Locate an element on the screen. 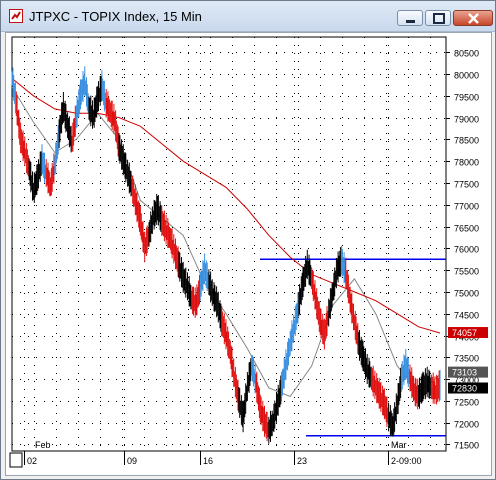 Image resolution: width=496 pixels, height=480 pixels. price-label: 72830 is located at coordinates (464, 389).